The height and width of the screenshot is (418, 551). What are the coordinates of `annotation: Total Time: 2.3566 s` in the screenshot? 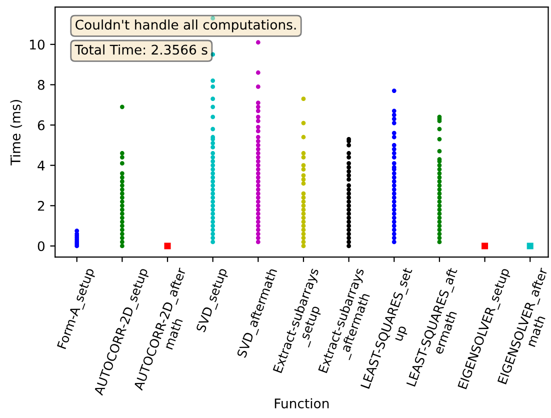 It's located at (141, 49).